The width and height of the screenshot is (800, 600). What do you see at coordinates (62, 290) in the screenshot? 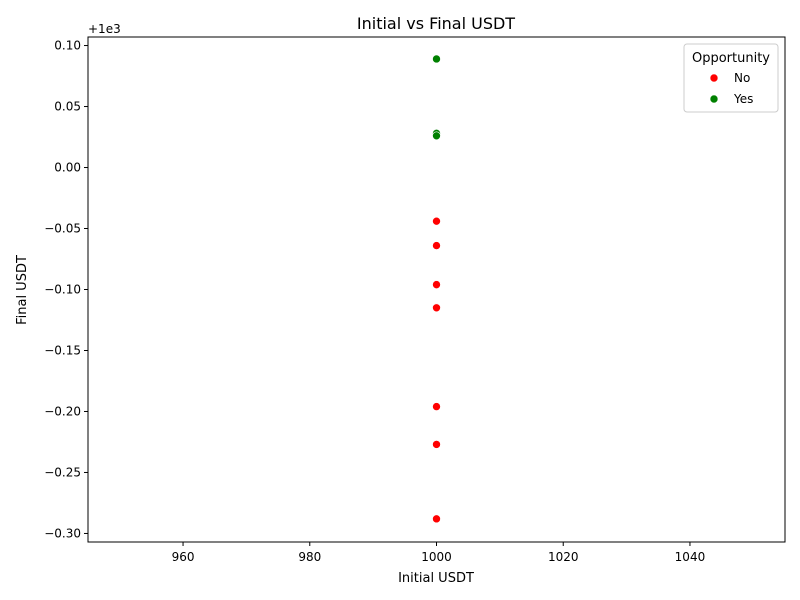
I see `y-tick-label: −0.10` at bounding box center [62, 290].